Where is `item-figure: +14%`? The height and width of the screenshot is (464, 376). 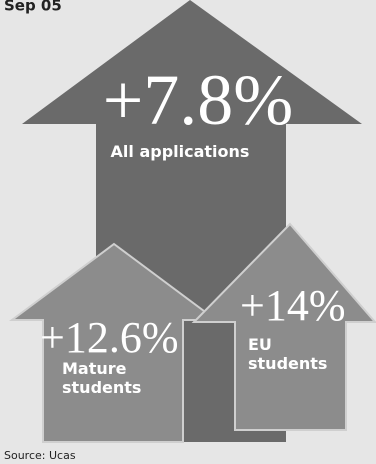
item-figure: +14% is located at coordinates (292, 305).